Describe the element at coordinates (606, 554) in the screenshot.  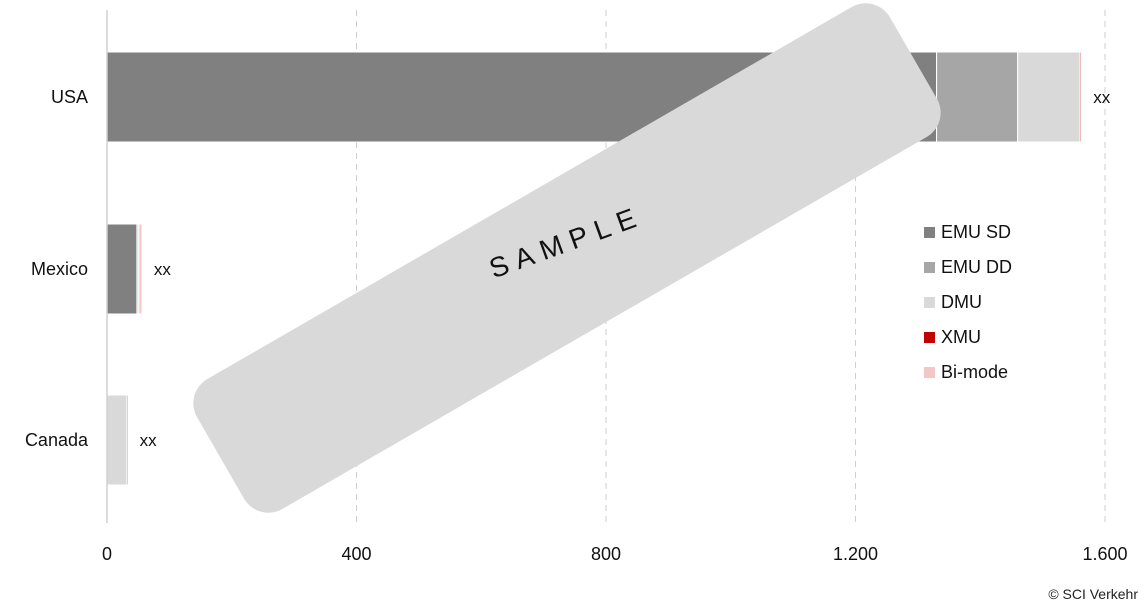
I see `x-tick-label: 800` at that location.